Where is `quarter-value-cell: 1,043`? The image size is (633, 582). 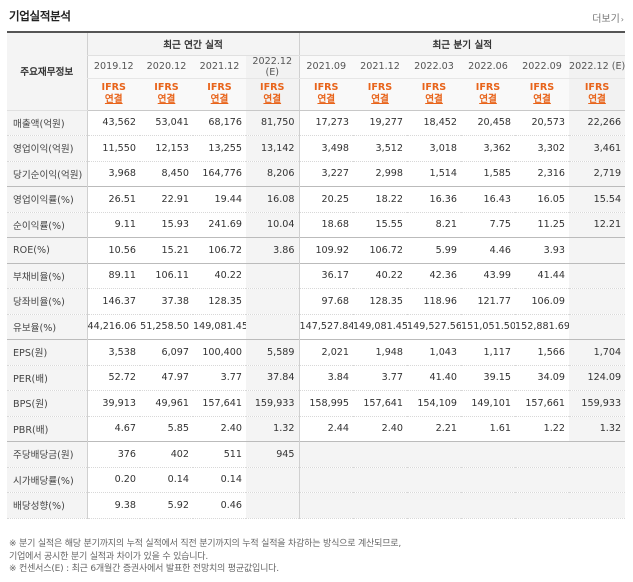
quarter-value-cell: 1,043 is located at coordinates (434, 352).